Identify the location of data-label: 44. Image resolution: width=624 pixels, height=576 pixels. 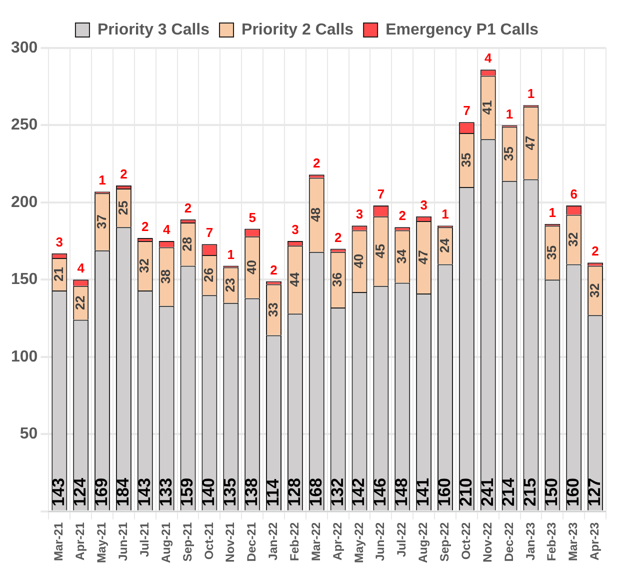
(294, 279).